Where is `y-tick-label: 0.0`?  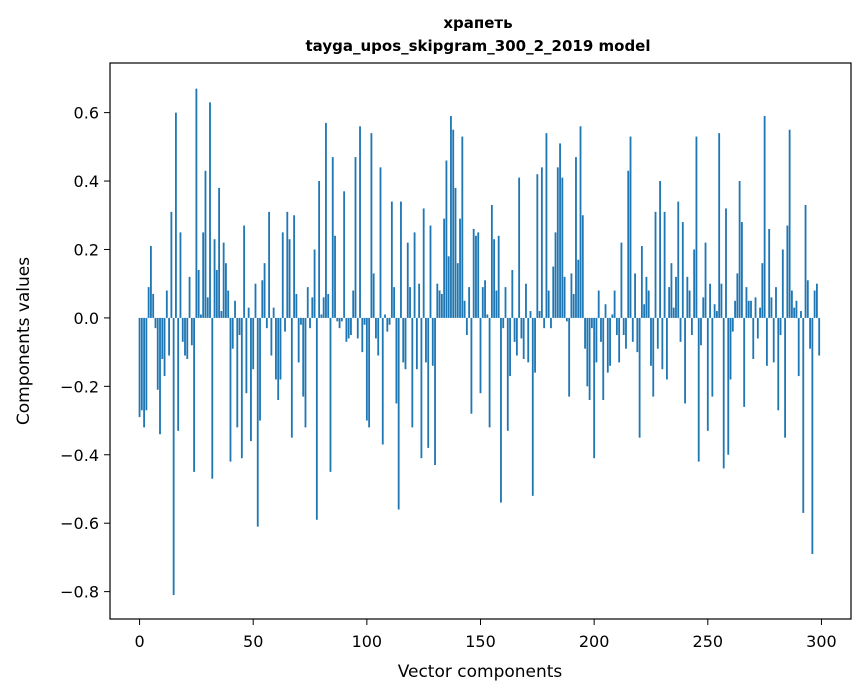
y-tick-label: 0.0 is located at coordinates (86, 318).